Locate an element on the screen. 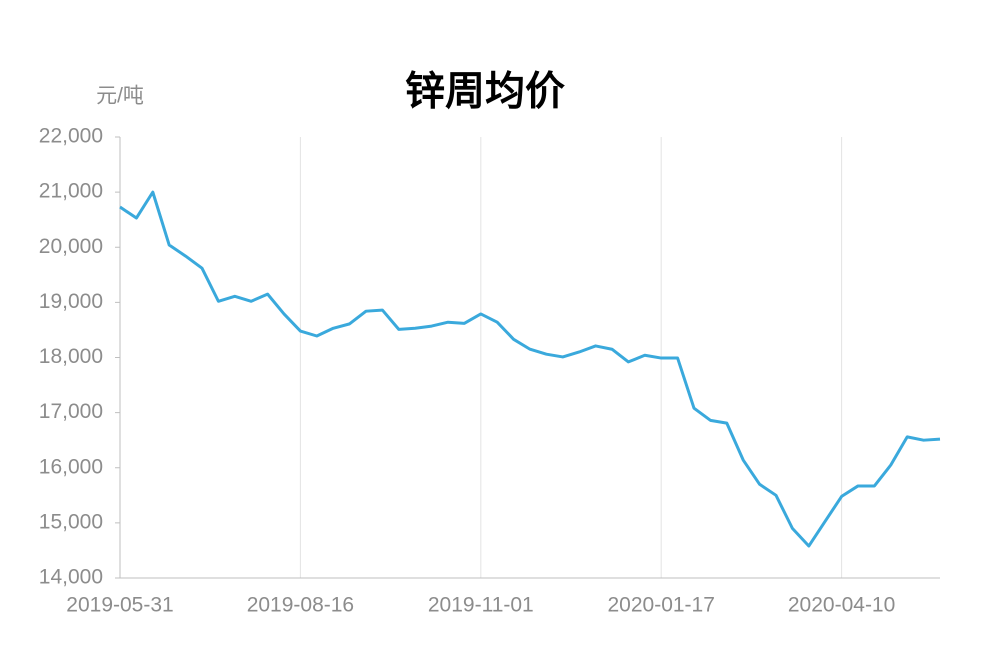 This screenshot has width=1000, height=660. y-tick-label: 19,000 is located at coordinates (71, 301).